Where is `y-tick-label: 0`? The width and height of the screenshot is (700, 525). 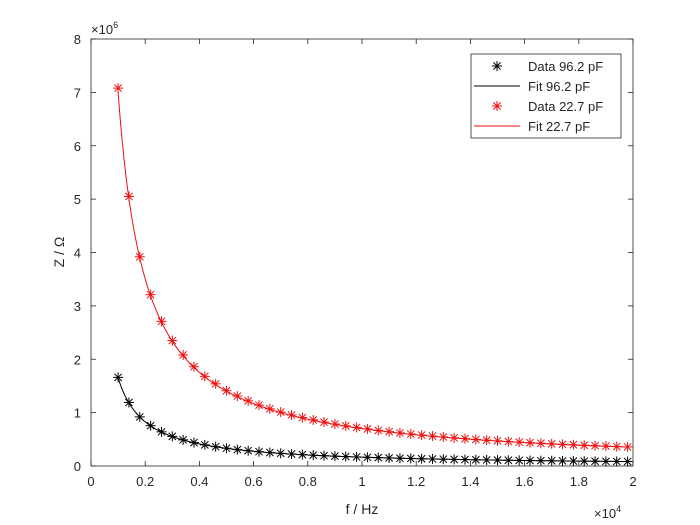
y-tick-label: 0 is located at coordinates (77, 466).